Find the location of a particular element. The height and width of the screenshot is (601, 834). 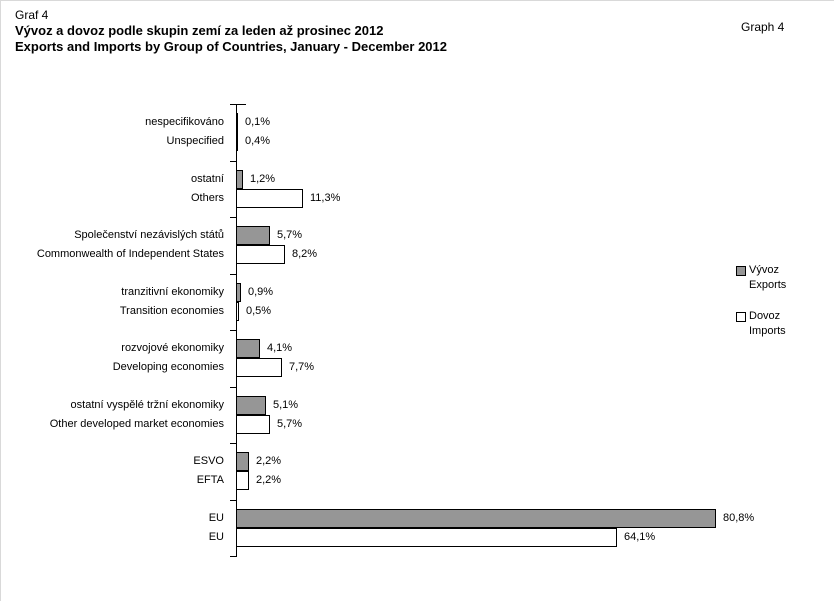

category-label-7: ESVO EFTA is located at coordinates (115, 471).